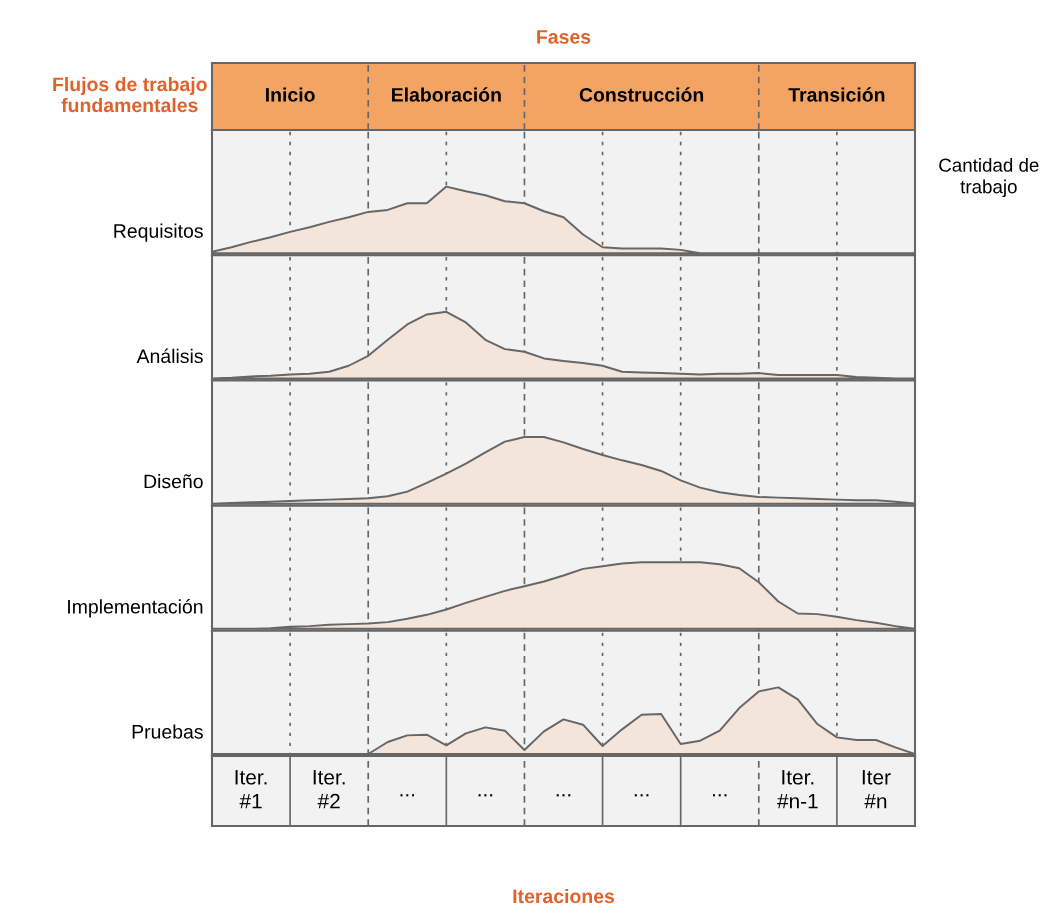  What do you see at coordinates (989, 178) in the screenshot?
I see `text: Cantidad de trabajo` at bounding box center [989, 178].